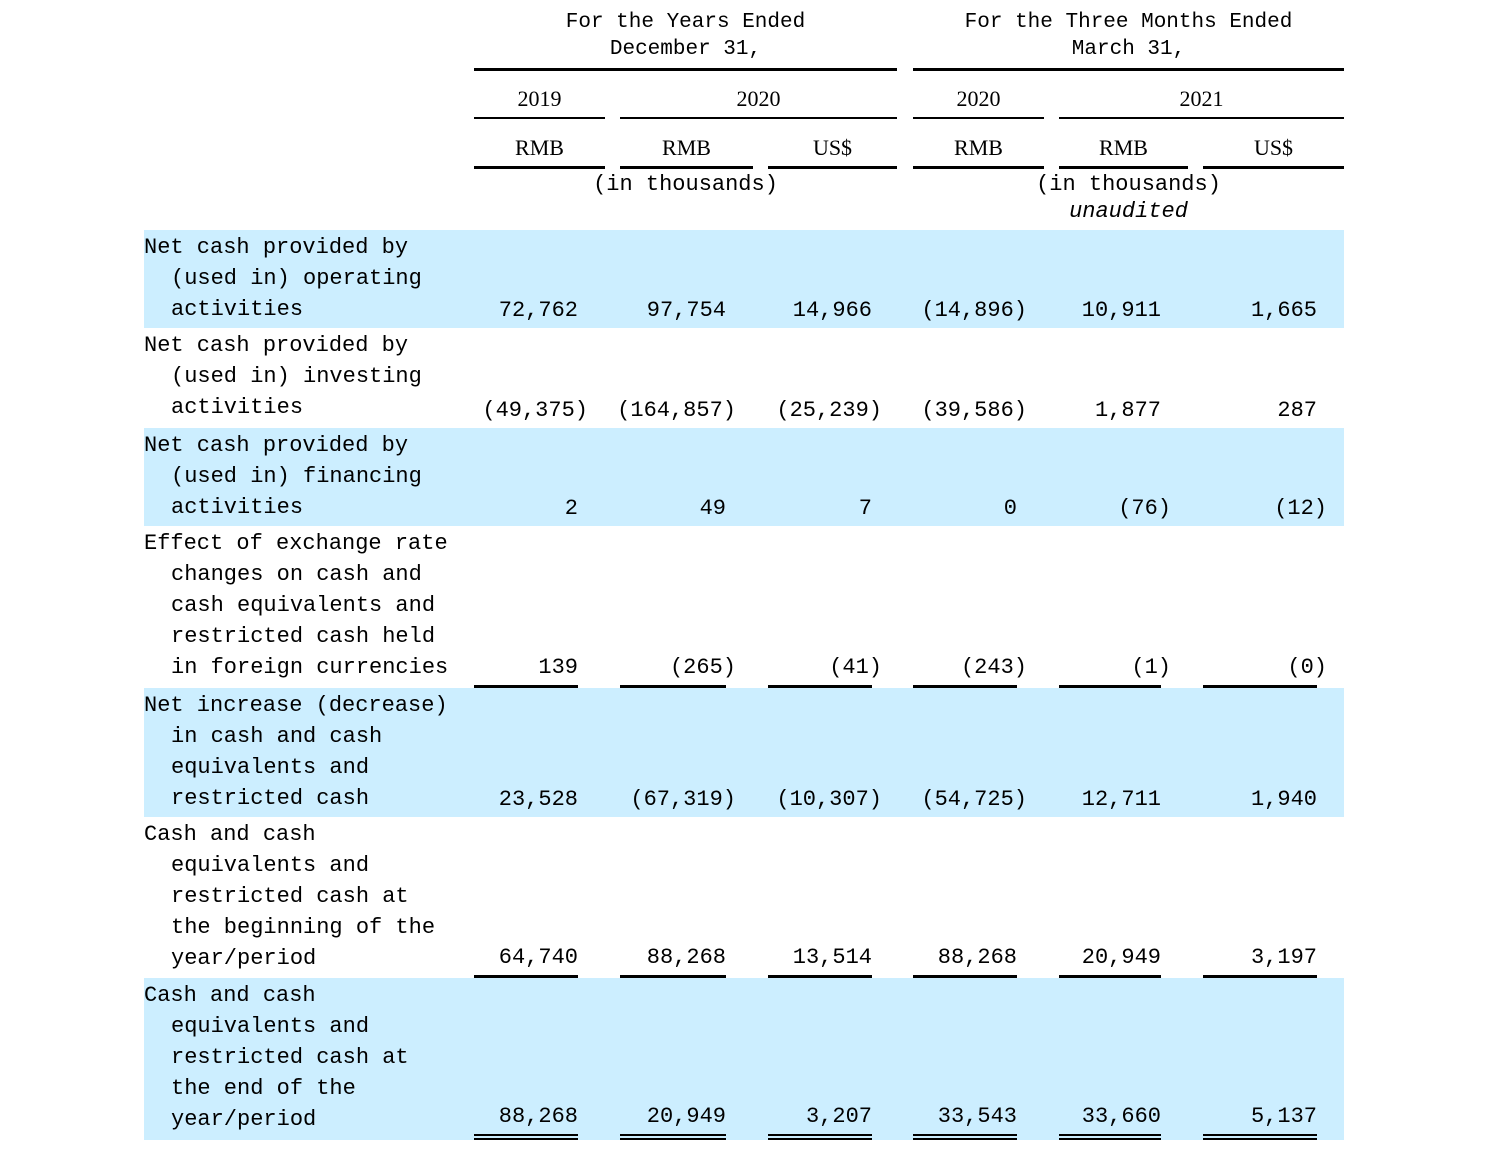 The image size is (1490, 1152). I want to click on cell-value: (0), so click(1307, 667).